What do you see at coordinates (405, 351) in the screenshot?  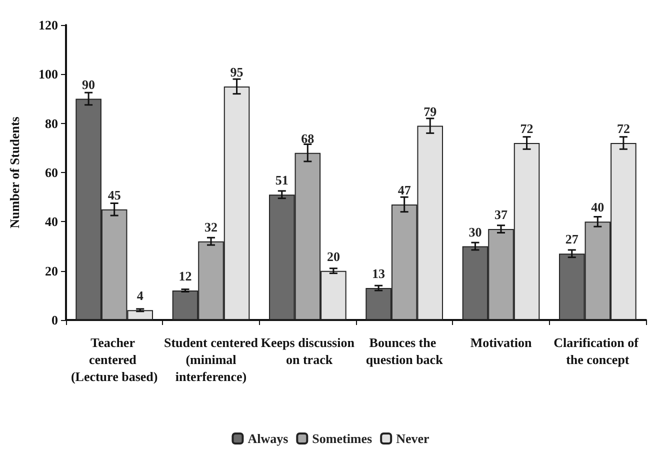 I see `x-tick-label: Bounces the question back` at bounding box center [405, 351].